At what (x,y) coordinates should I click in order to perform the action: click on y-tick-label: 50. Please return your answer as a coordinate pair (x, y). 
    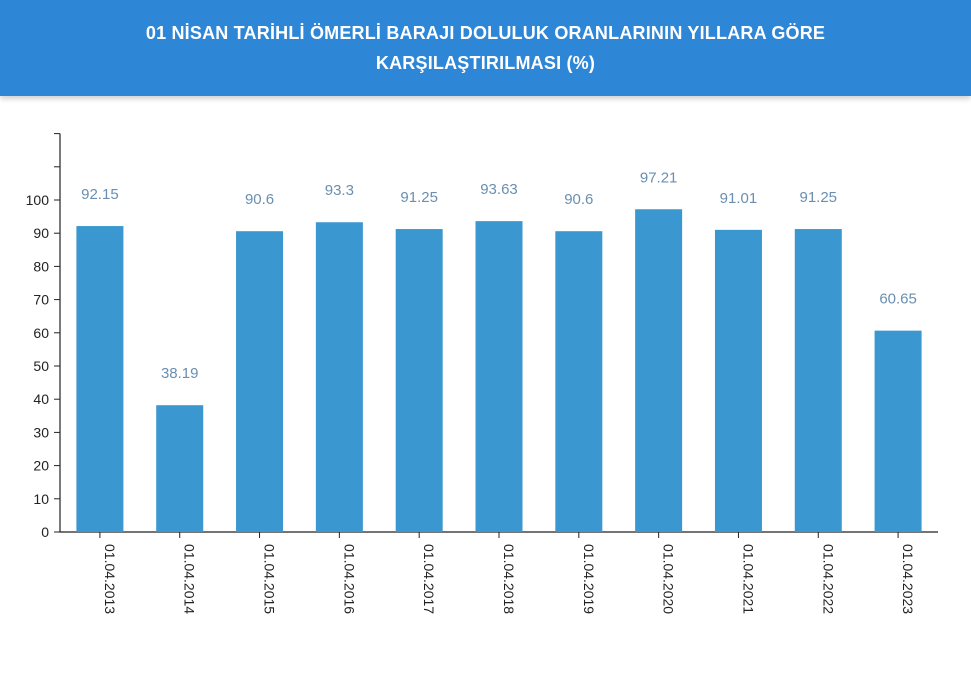
    Looking at the image, I should click on (41, 366).